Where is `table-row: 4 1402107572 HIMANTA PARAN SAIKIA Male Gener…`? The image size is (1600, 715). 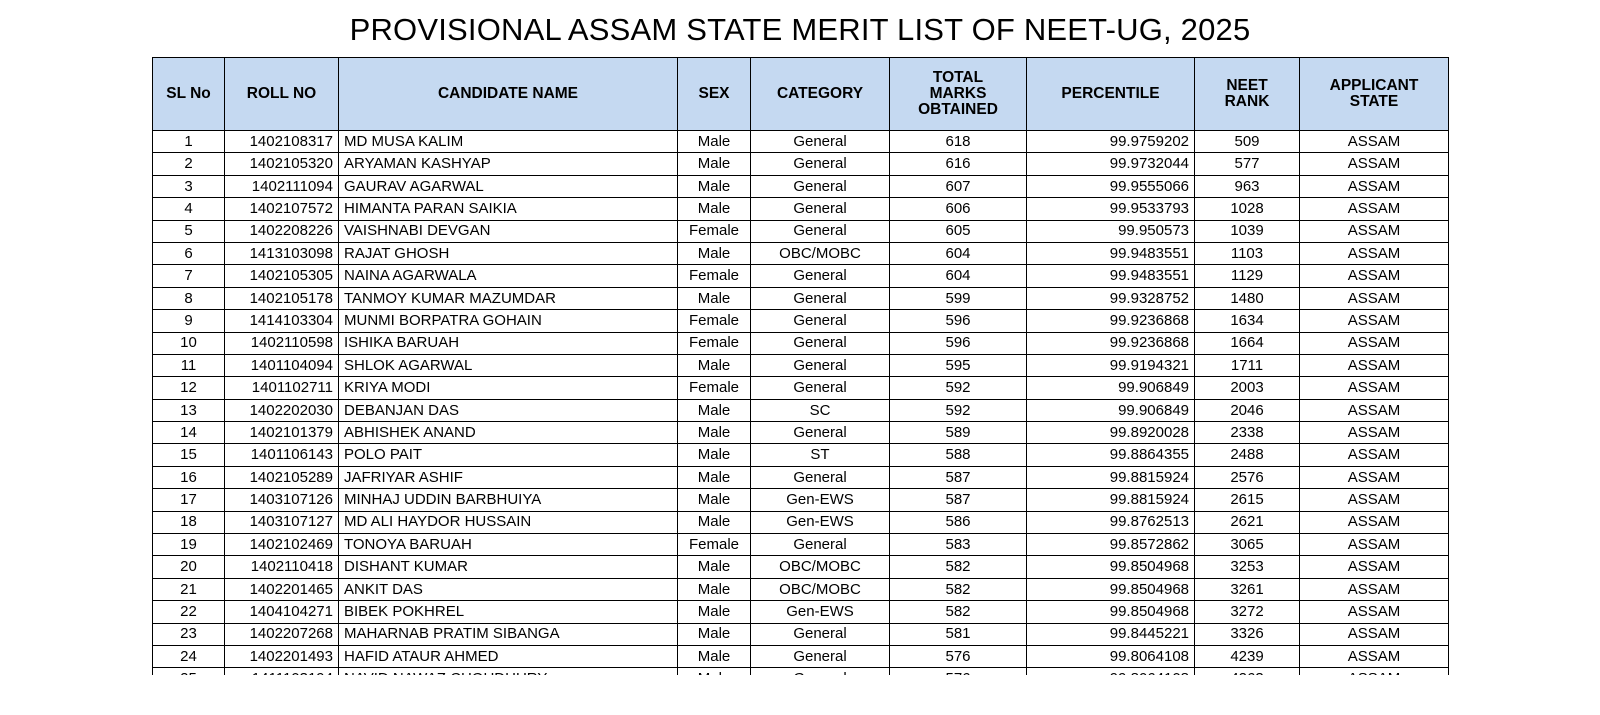
table-row: 4 1402107572 HIMANTA PARAN SAIKIA Male Gener… is located at coordinates (800, 209).